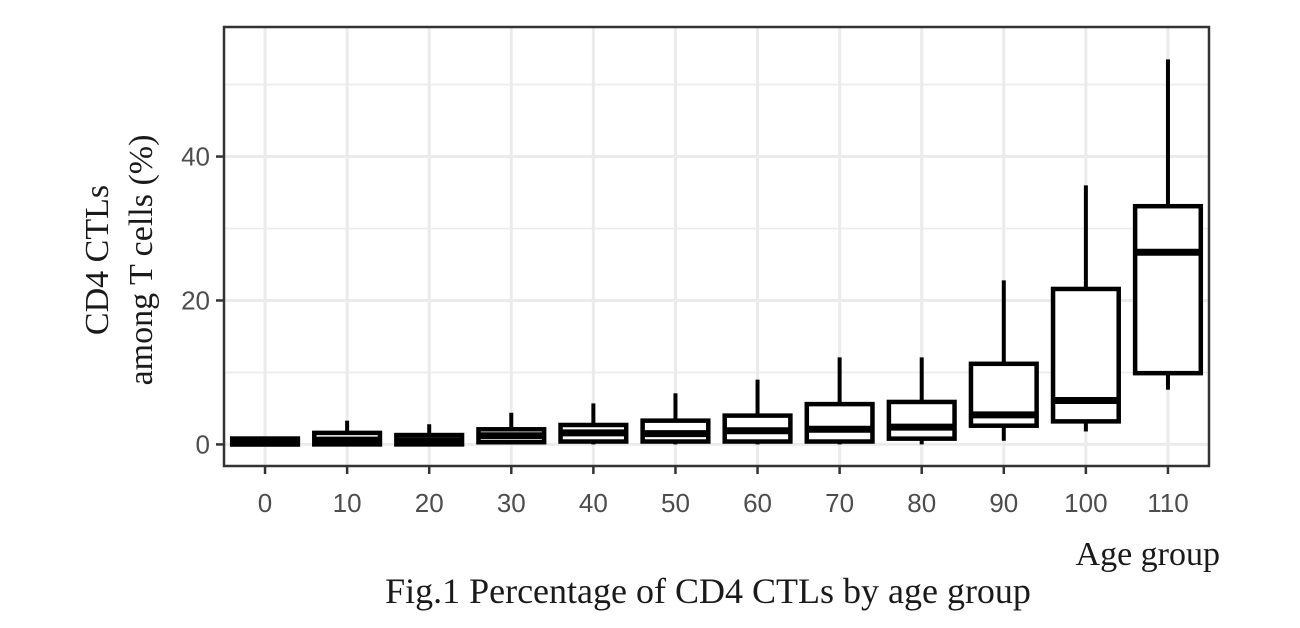 The image size is (1300, 628). Describe the element at coordinates (429, 503) in the screenshot. I see `x-tick-label: 20` at that location.